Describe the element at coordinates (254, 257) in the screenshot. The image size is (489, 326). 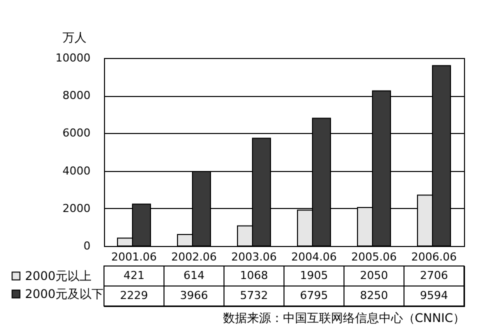
I see `x-tick-label: 2003.06` at that location.